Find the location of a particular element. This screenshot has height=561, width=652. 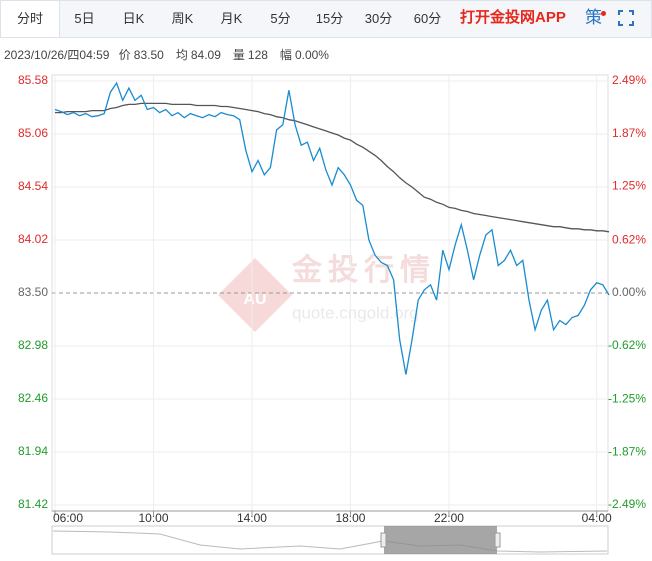

y-tick-label: 84.54 is located at coordinates (33, 186).